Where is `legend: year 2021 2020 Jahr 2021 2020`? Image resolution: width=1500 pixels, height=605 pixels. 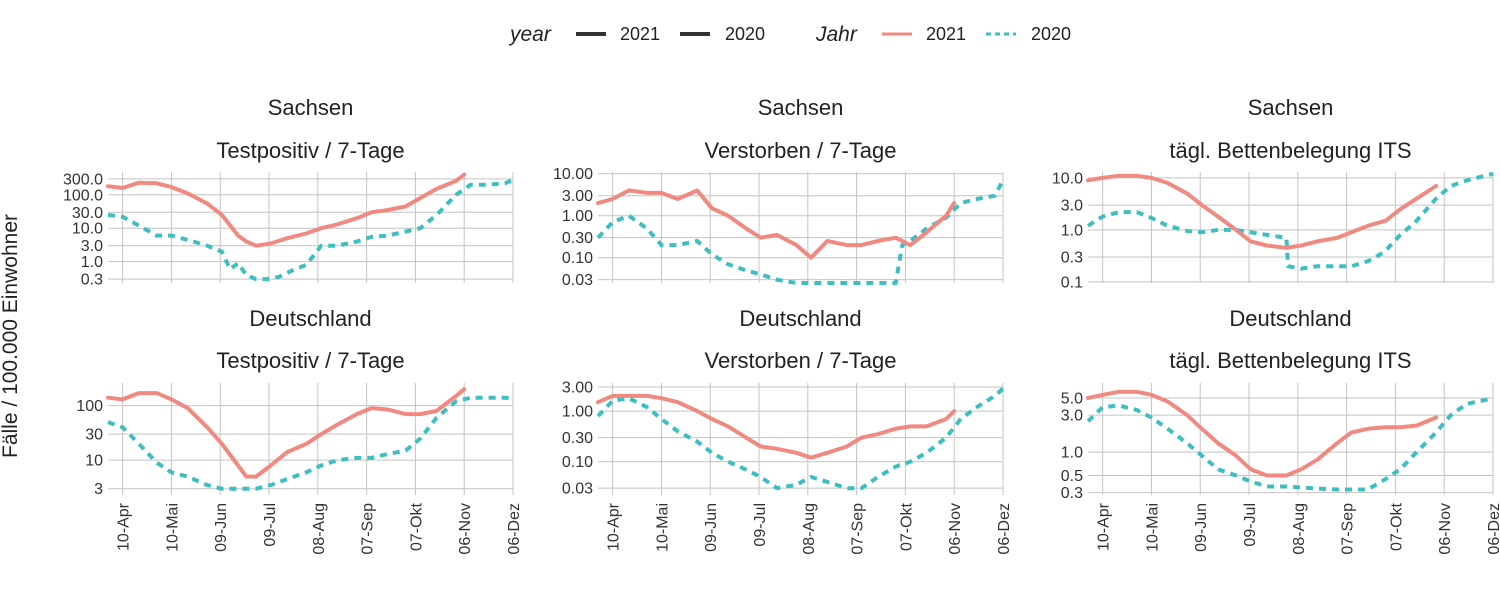 legend: year 2021 2020 Jahr 2021 2020 is located at coordinates (789, 34).